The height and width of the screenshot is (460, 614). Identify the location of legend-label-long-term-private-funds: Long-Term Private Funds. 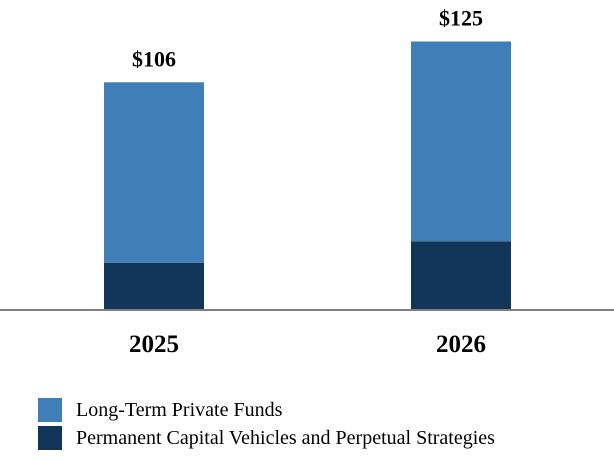
(179, 409).